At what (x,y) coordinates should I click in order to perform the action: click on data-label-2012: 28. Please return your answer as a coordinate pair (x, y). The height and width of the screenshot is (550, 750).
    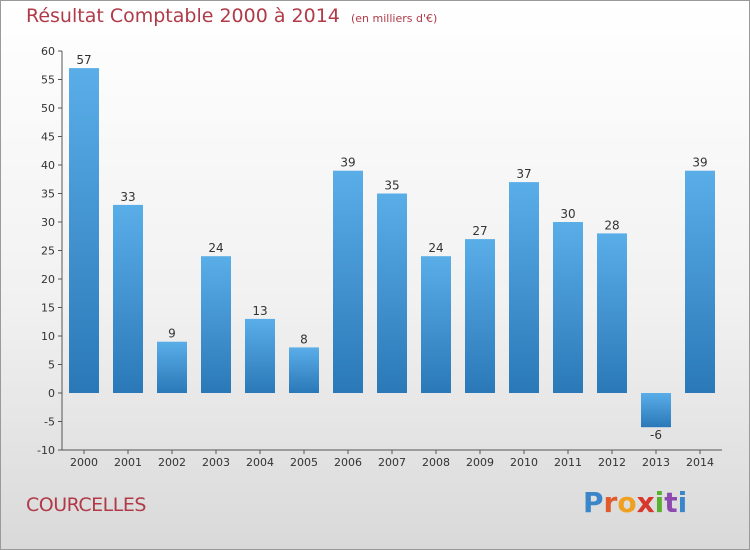
    Looking at the image, I should click on (611, 225).